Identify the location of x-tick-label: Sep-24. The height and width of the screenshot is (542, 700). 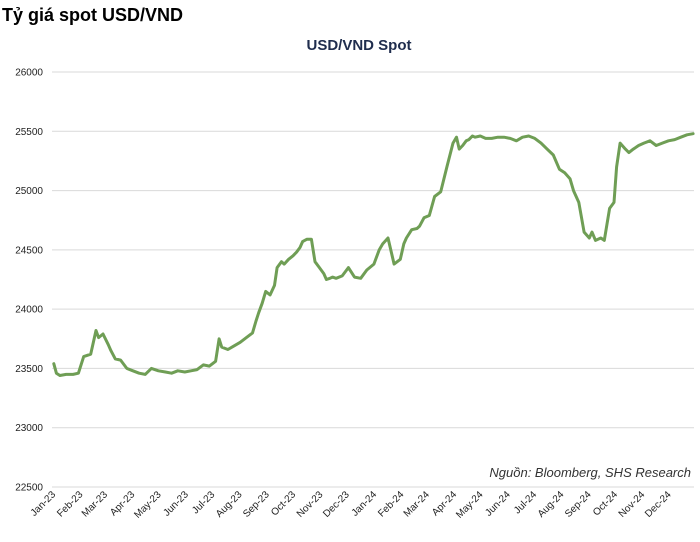
(578, 504).